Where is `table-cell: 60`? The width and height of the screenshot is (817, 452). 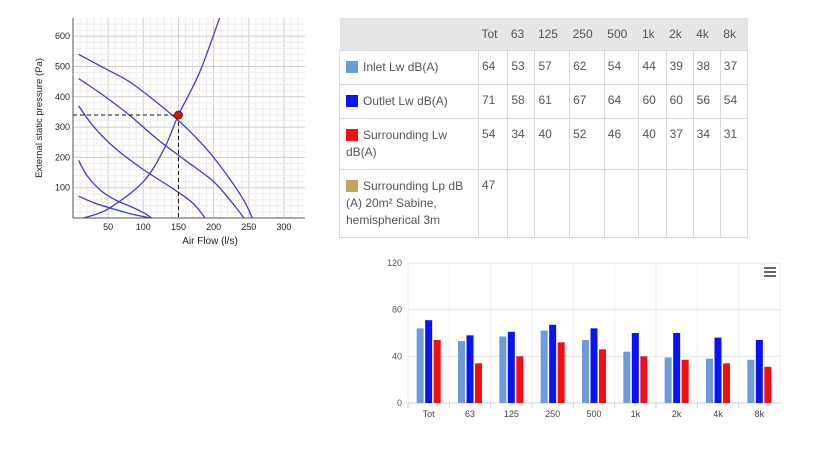
table-cell: 60 is located at coordinates (679, 101).